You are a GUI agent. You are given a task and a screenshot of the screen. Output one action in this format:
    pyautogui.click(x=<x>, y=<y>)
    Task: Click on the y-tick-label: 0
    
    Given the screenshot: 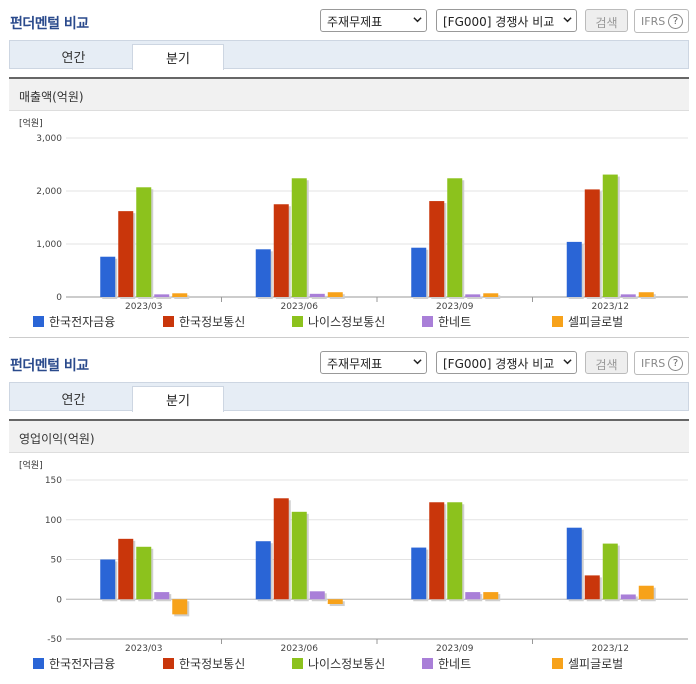 What is the action you would take?
    pyautogui.click(x=59, y=600)
    